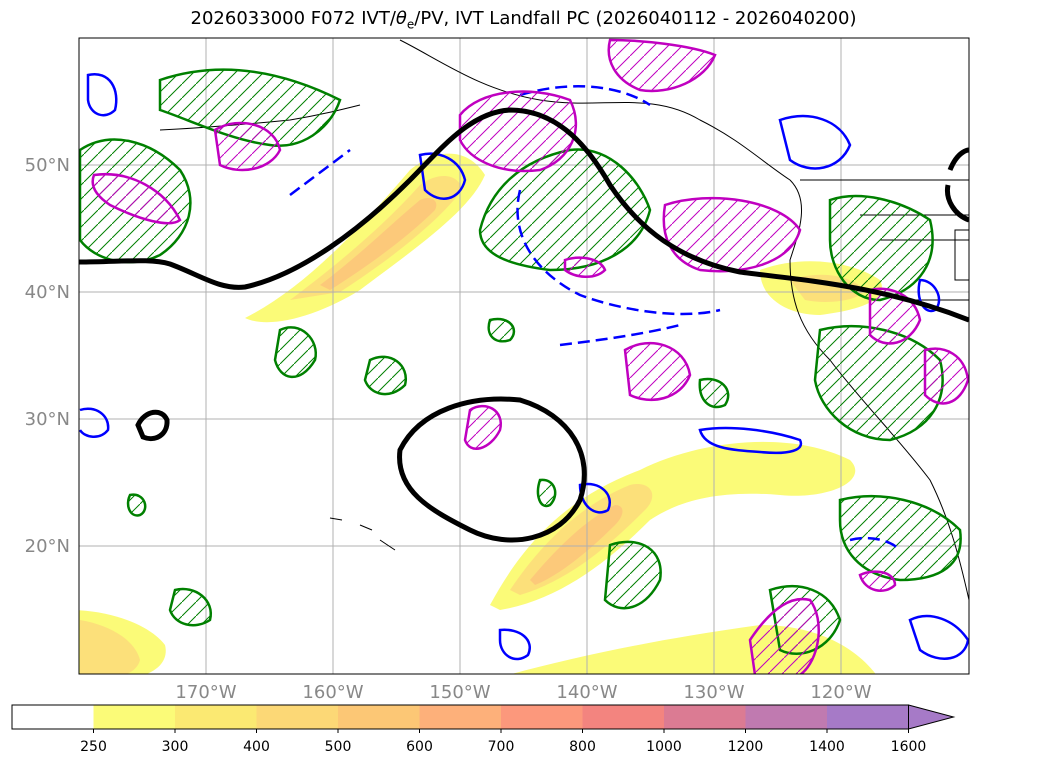 This screenshot has height=767, width=1047. I want to click on colorbar-tick-label: 800, so click(582, 747).